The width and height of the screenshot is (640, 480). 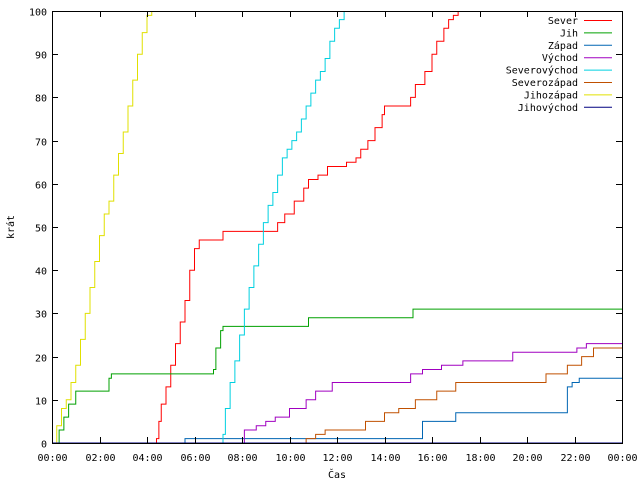 I want to click on y-axis-label: krát, so click(x=11, y=227).